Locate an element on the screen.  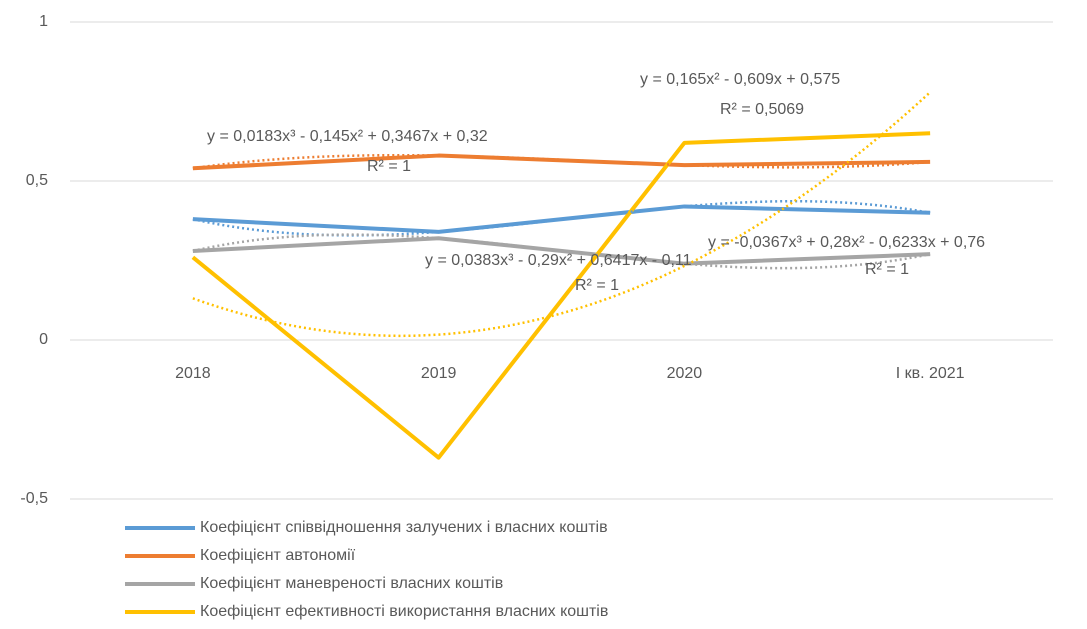
y-tick-label: 1 is located at coordinates (43, 21).